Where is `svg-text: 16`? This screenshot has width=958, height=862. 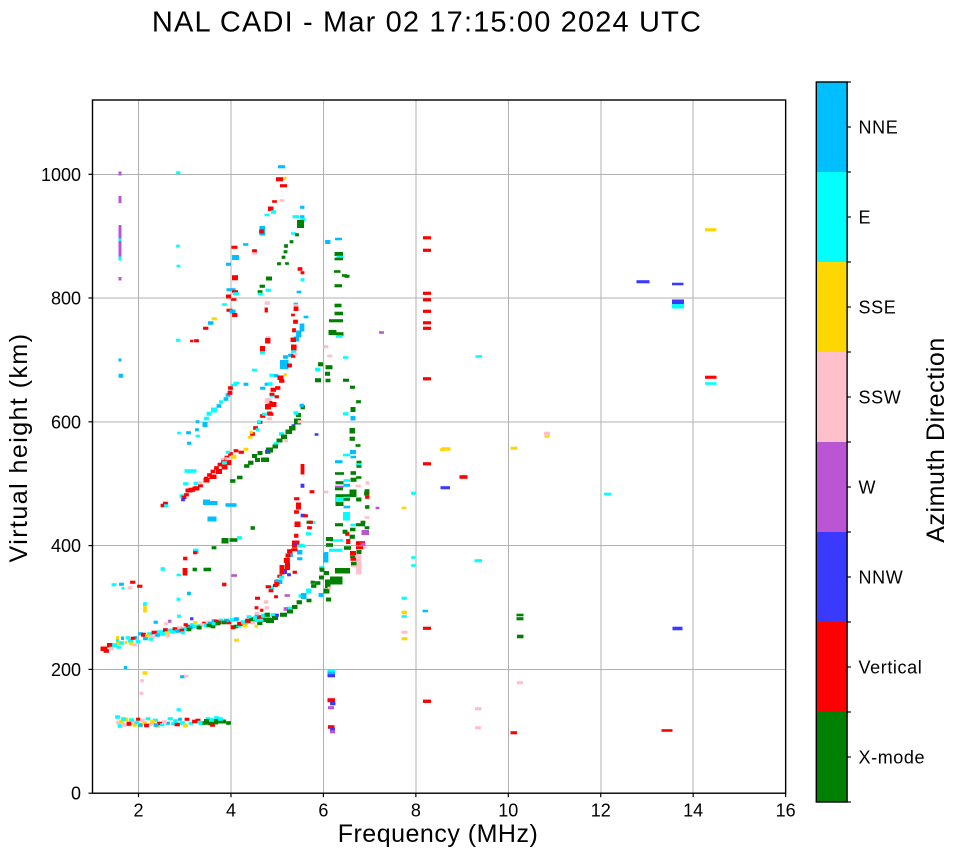
svg-text: 16 is located at coordinates (786, 810).